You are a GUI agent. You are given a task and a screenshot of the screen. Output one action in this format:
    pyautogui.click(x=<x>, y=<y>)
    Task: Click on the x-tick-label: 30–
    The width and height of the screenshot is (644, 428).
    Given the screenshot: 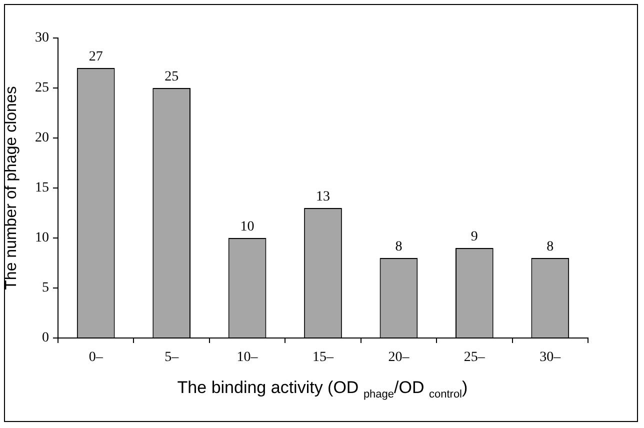 What is the action you would take?
    pyautogui.click(x=551, y=358)
    